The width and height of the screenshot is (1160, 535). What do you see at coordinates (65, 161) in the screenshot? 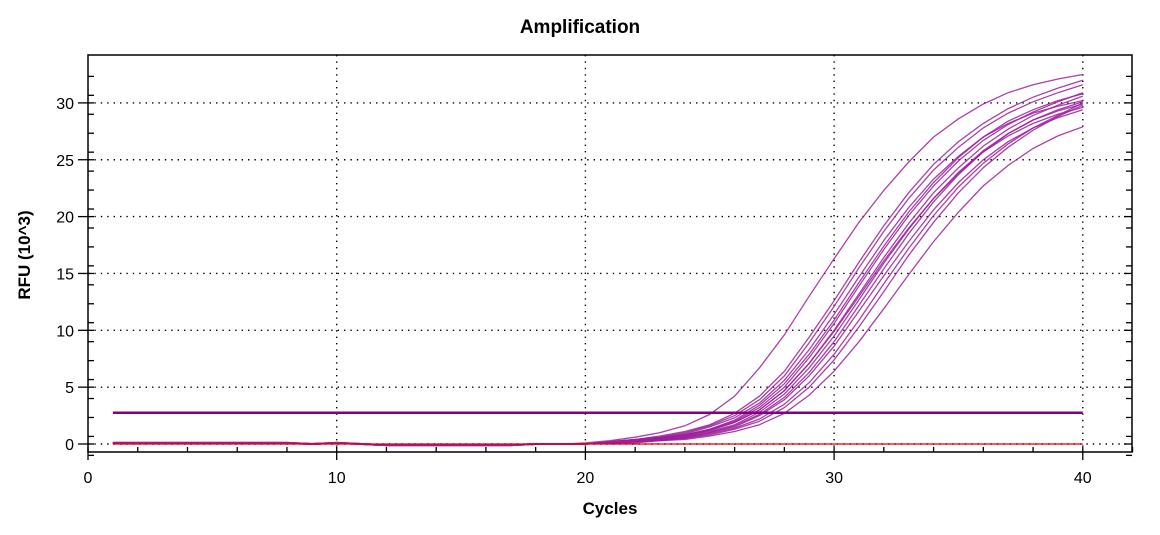
I see `y-tick-label: 25` at bounding box center [65, 161].